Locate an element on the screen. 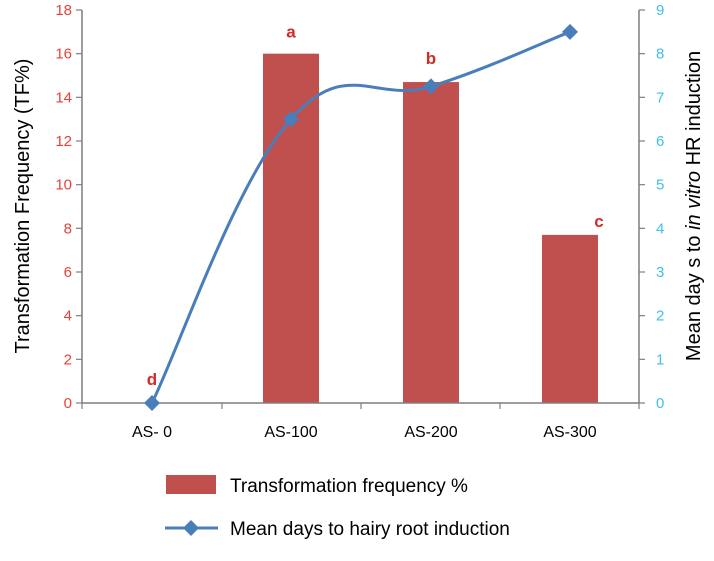 This screenshot has width=714, height=561. right-axis-title-italic: in vitro is located at coordinates (694, 200).